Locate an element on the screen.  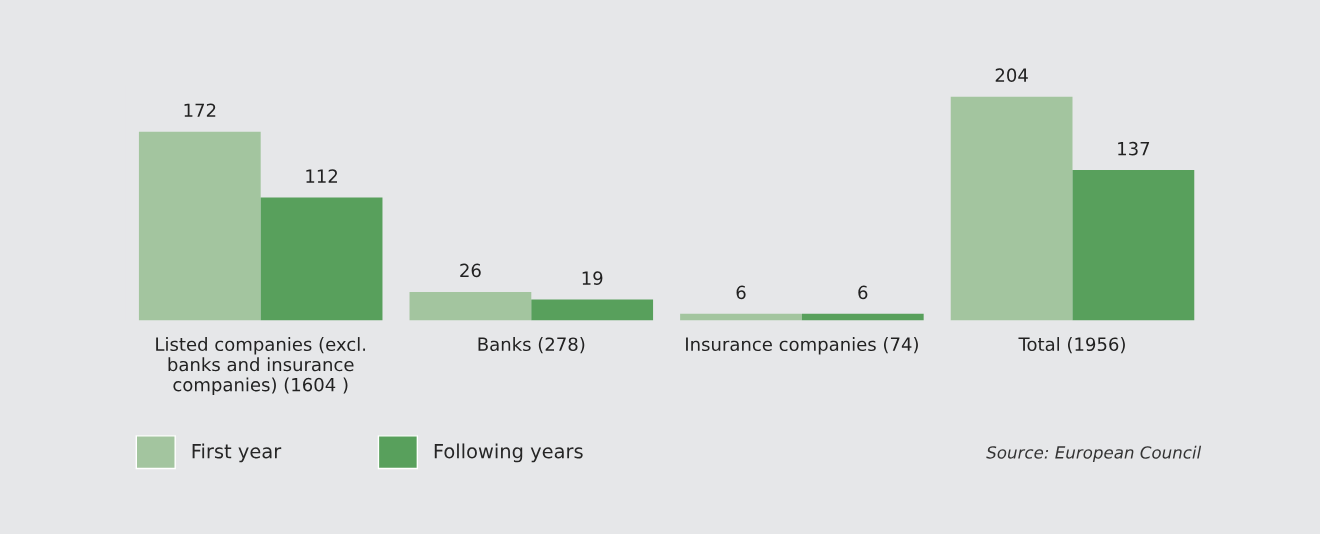
legend-label: Following years is located at coordinates (508, 453).